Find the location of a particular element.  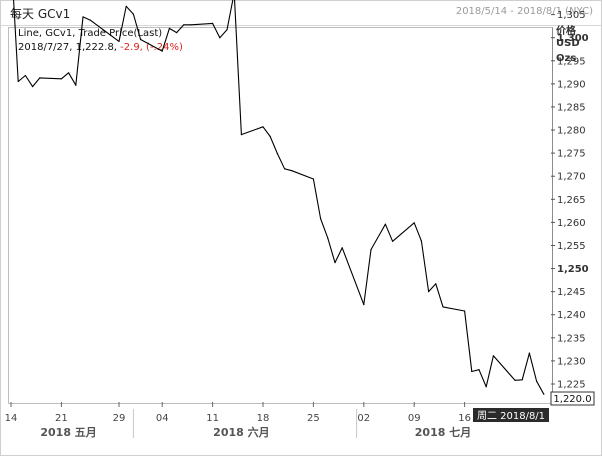

y-tick-label: 1,300 is located at coordinates (573, 38).